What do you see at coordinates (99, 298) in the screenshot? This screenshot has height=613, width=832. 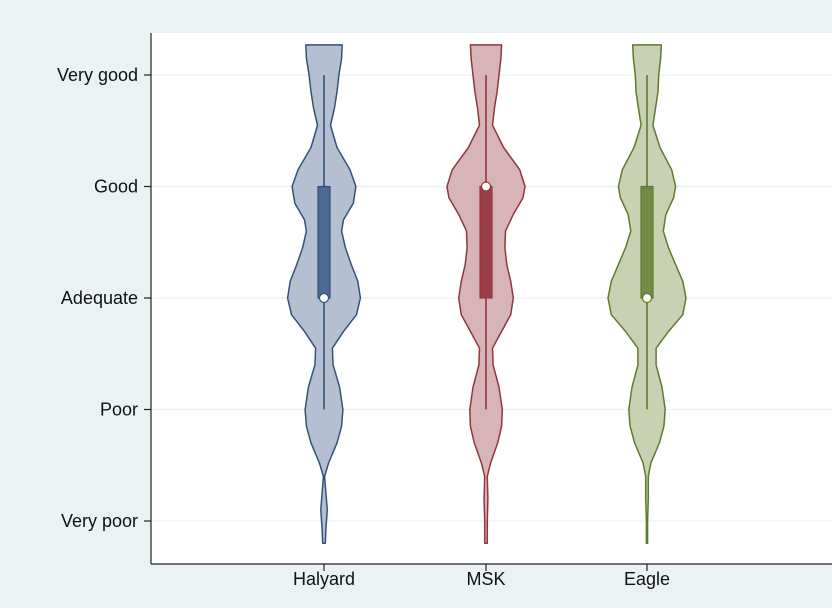 I see `y-tick-label-adequate: Adequate` at bounding box center [99, 298].